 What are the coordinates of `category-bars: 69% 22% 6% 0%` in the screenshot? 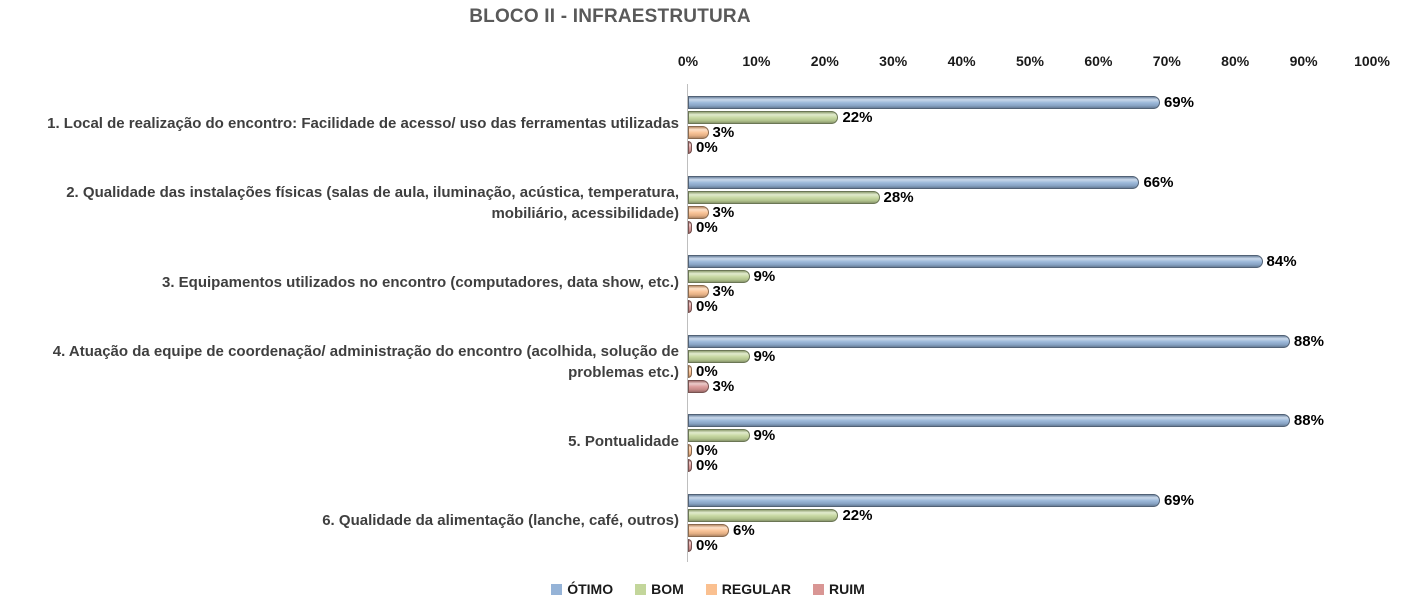 It's located at (1052, 522).